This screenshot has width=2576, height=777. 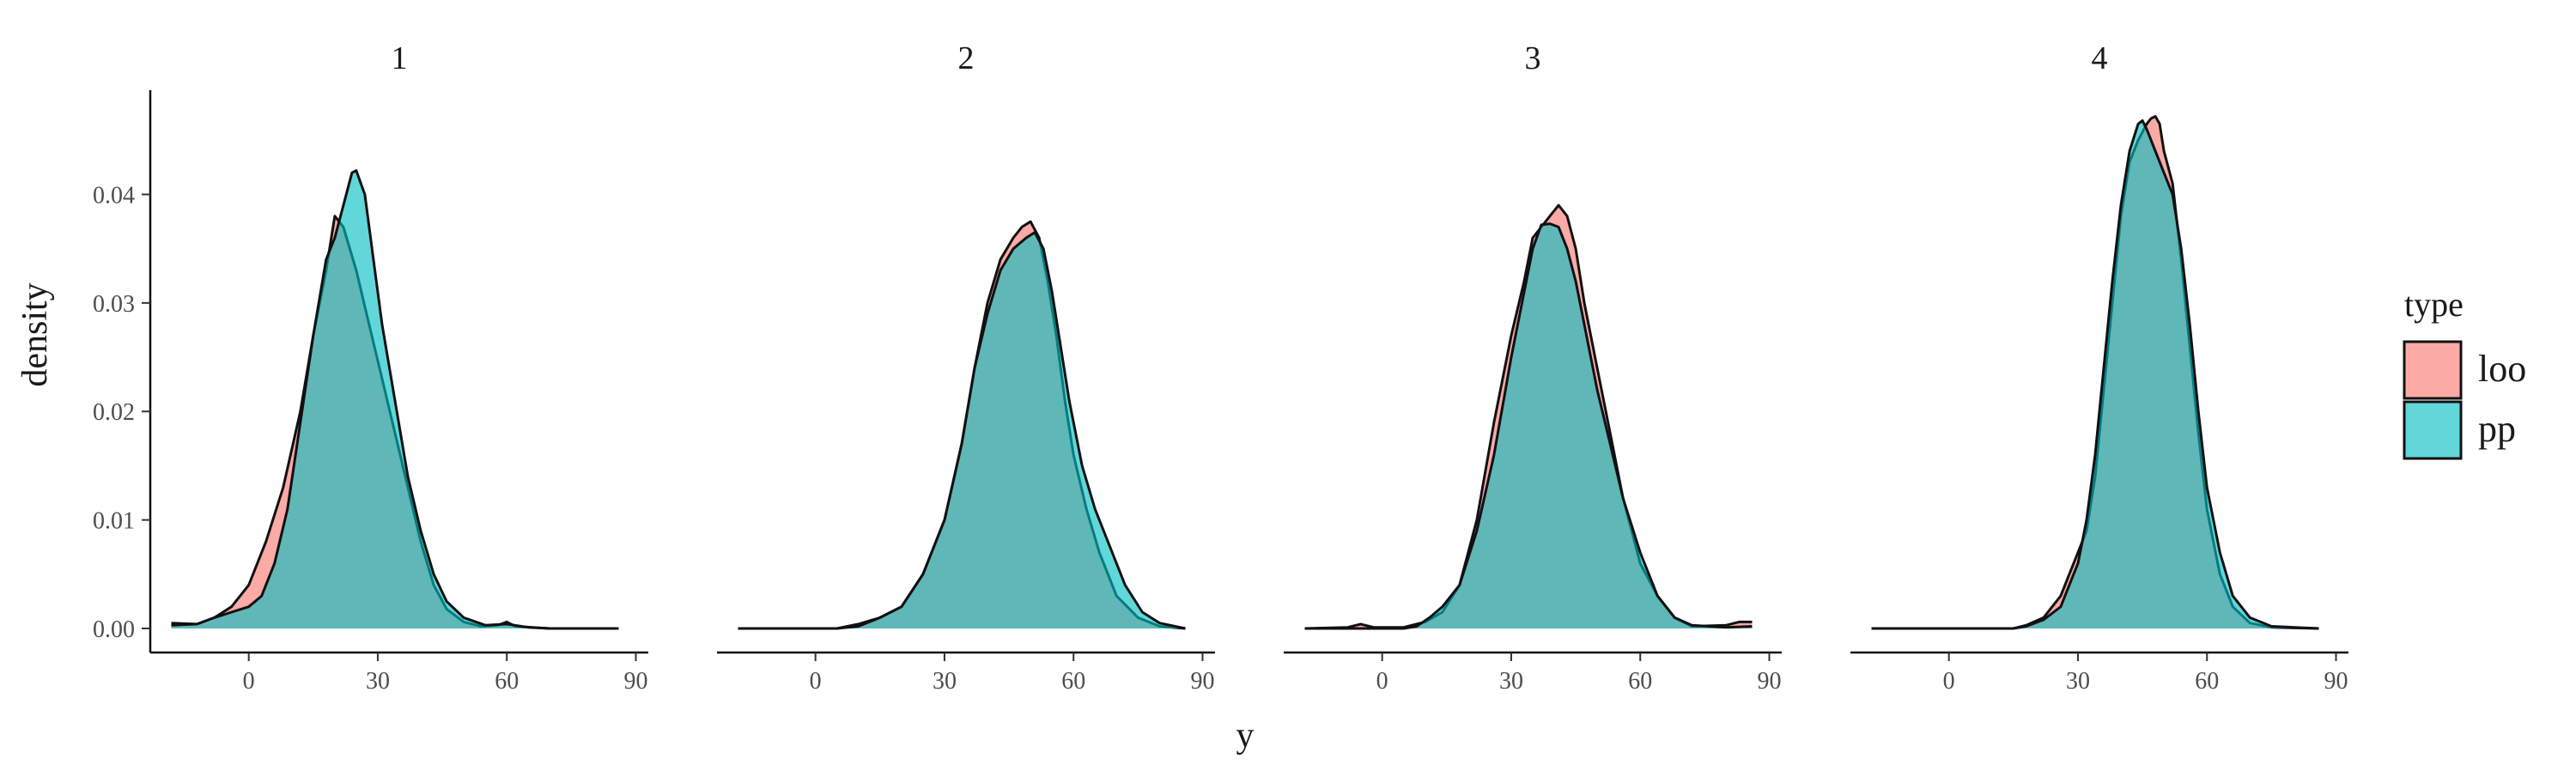 What do you see at coordinates (2100, 58) in the screenshot?
I see `facet-label-4: 4` at bounding box center [2100, 58].